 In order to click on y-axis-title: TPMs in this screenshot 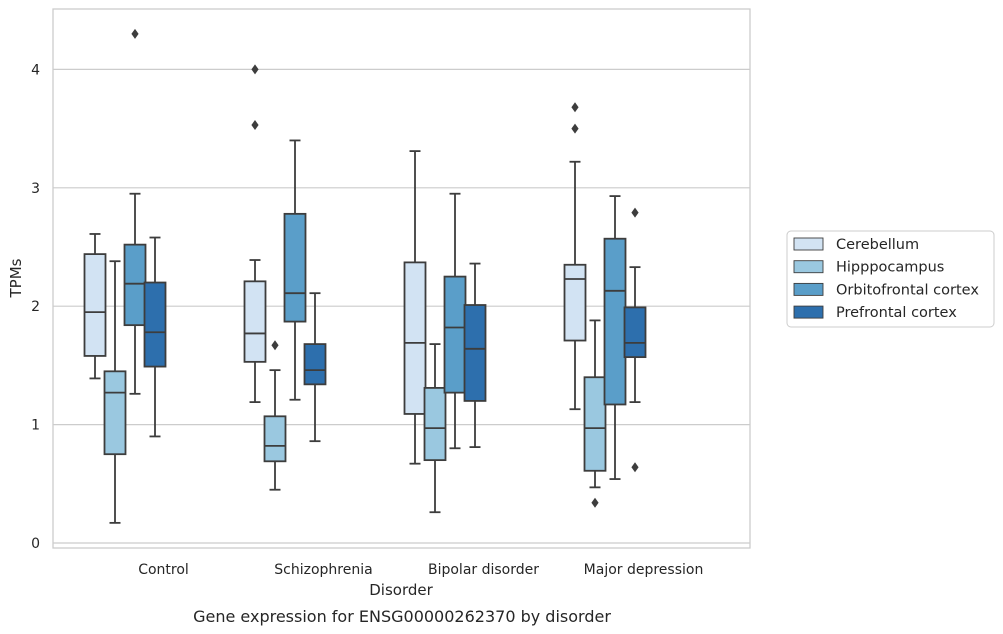, I will do `click(16, 278)`.